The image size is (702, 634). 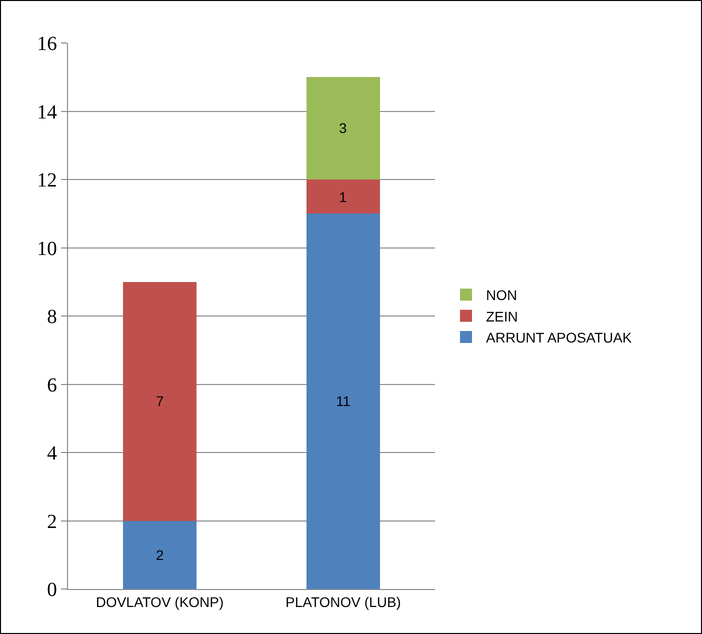 I want to click on x-tick-label: DOVLATOV (KONP), so click(x=160, y=602).